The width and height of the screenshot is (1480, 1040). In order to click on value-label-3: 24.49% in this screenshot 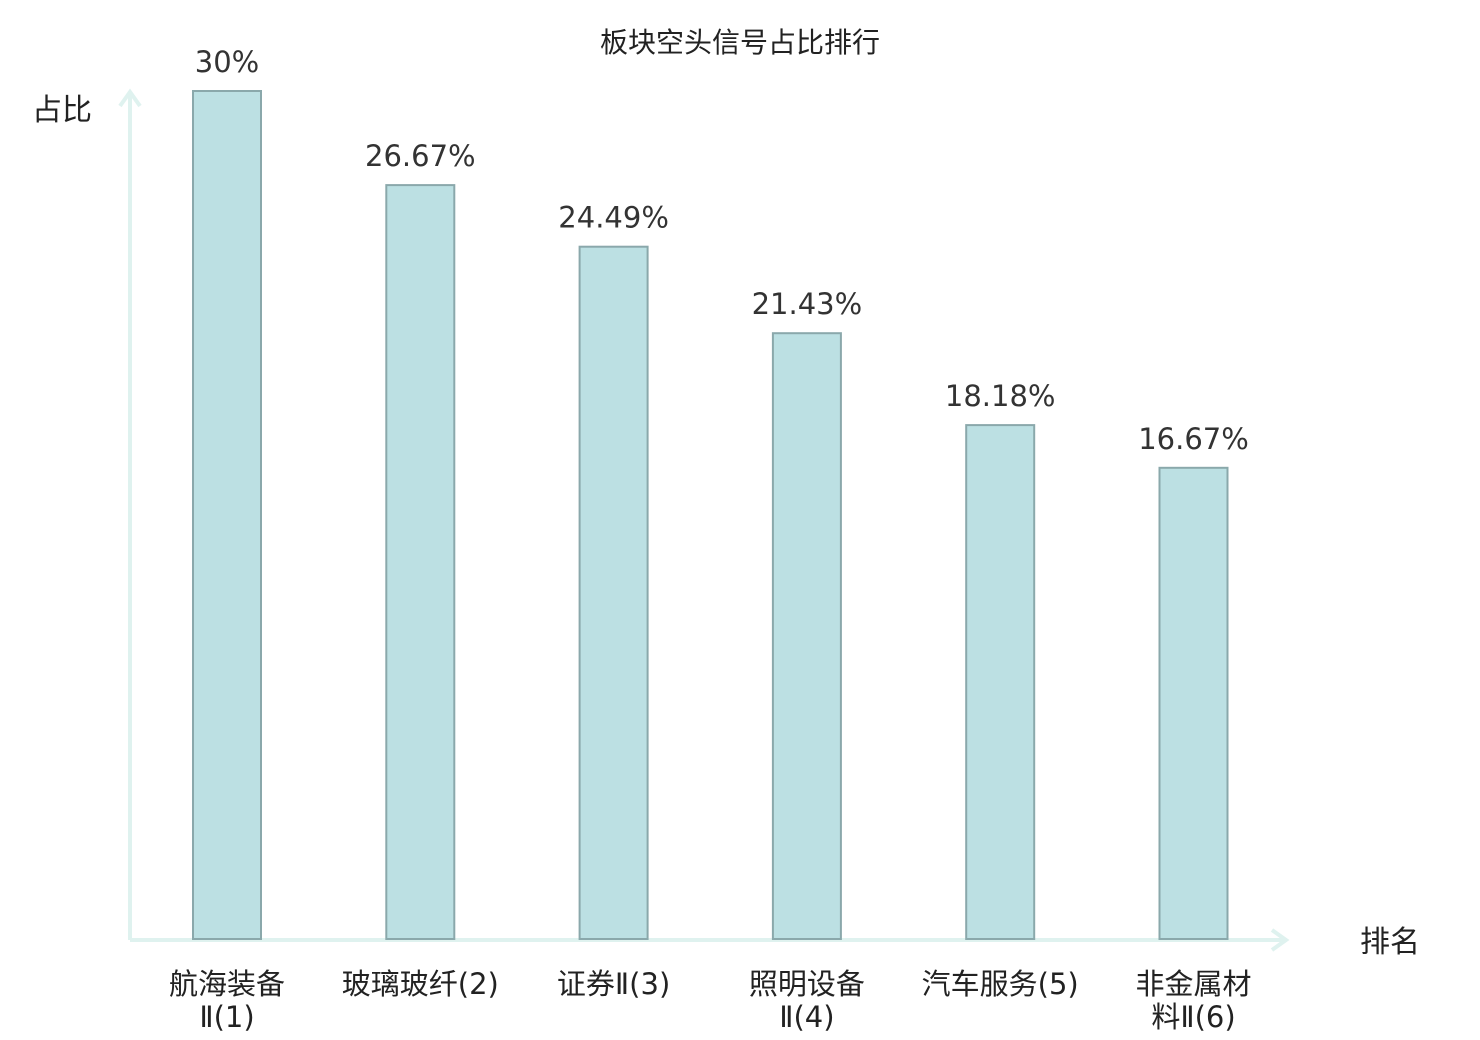, I will do `click(613, 218)`.